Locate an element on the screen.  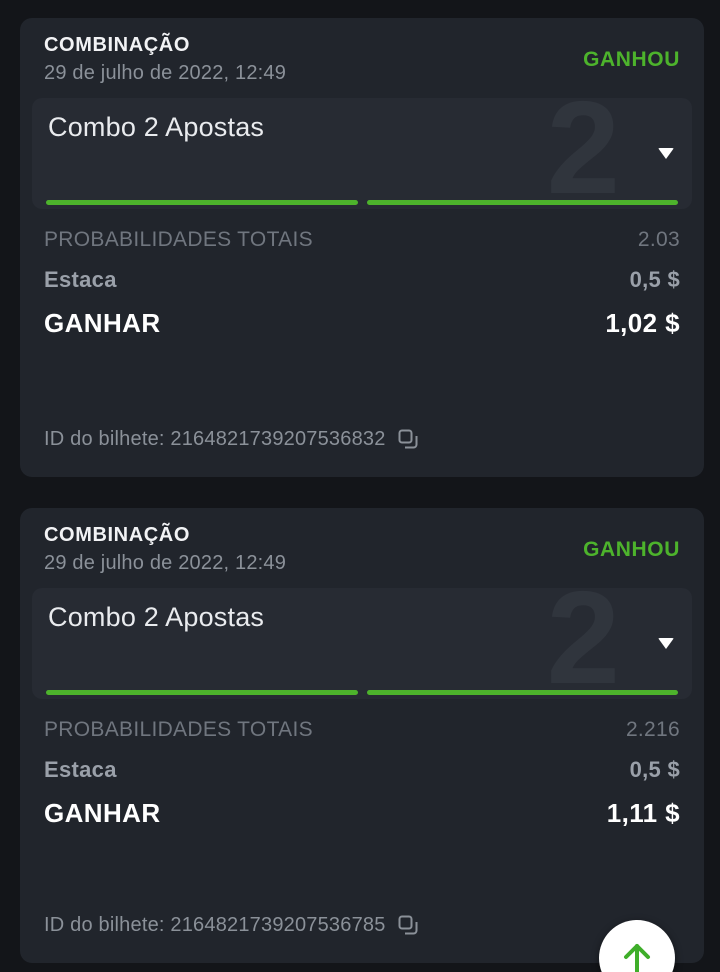
total-odds-value: 2.03 is located at coordinates (658, 239).